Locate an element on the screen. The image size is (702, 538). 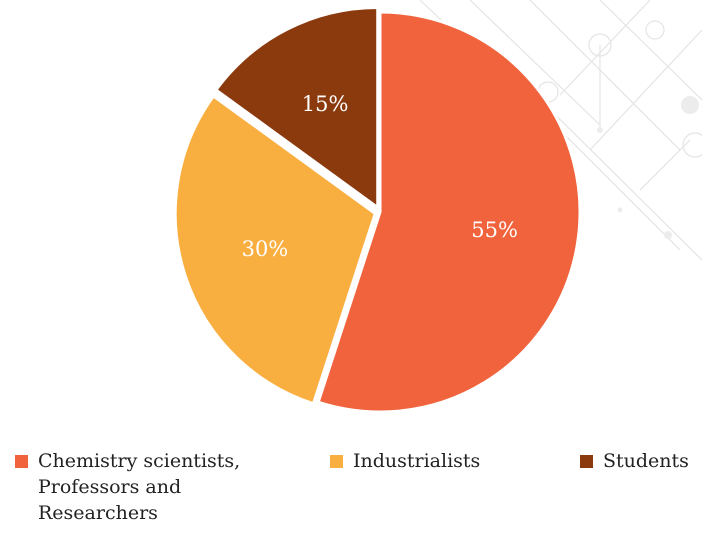
legend-label: Industrialists is located at coordinates (417, 461).